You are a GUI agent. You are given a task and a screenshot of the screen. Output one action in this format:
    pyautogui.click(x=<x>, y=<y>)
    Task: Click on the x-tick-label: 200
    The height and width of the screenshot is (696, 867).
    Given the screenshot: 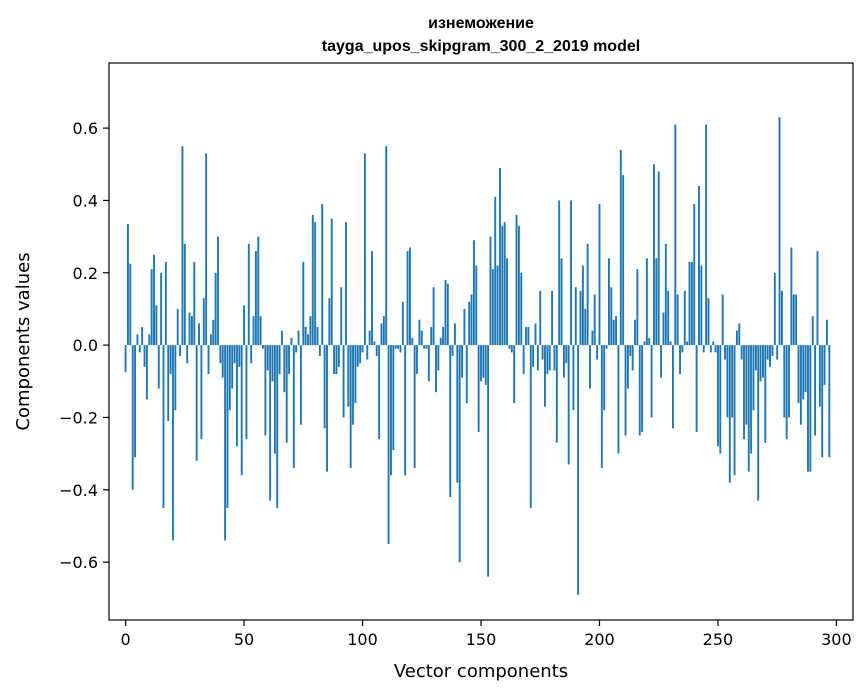 What is the action you would take?
    pyautogui.click(x=599, y=639)
    